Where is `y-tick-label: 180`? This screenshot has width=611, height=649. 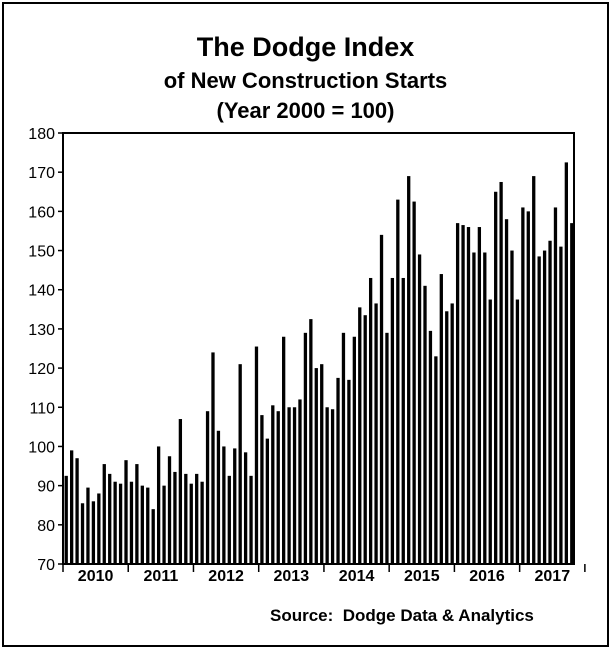 y-tick-label: 180 is located at coordinates (41, 134).